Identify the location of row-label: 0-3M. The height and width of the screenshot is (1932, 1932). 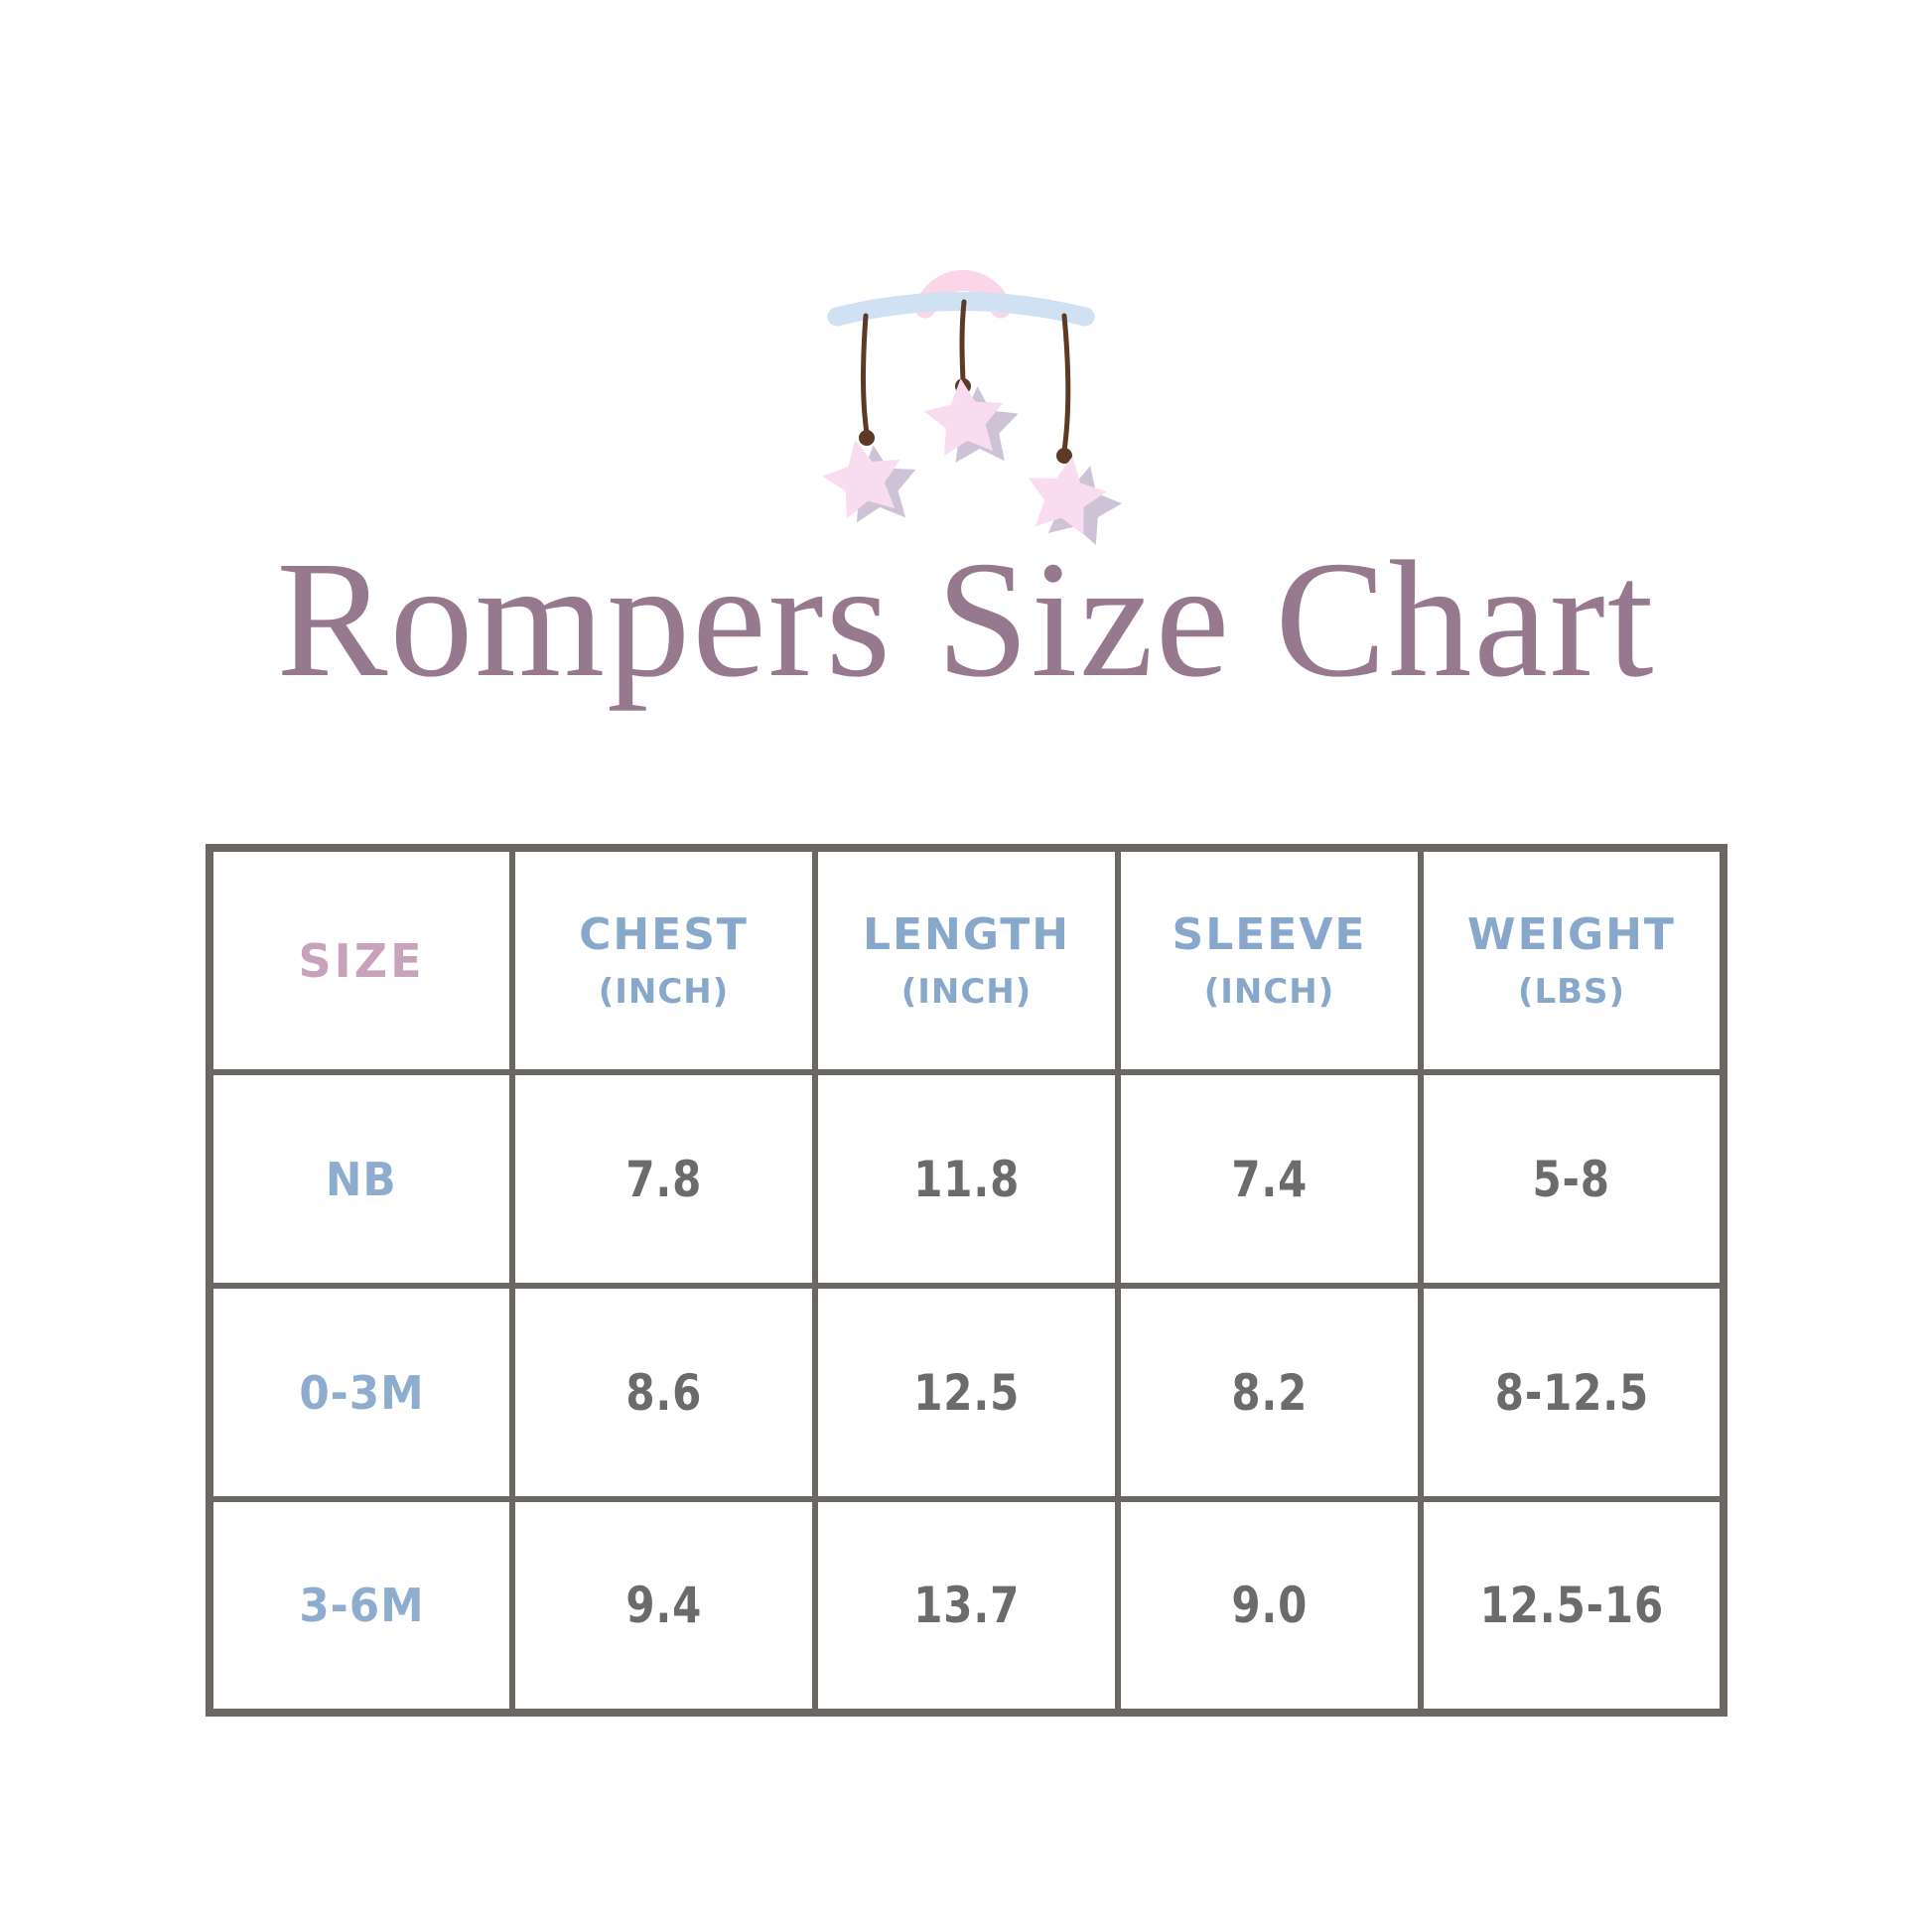
(361, 1393).